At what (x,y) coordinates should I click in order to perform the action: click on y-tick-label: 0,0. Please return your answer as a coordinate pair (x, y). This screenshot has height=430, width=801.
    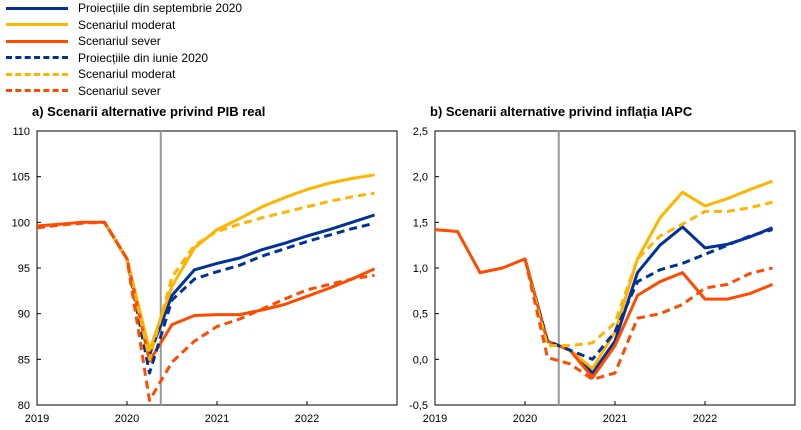
    Looking at the image, I should click on (420, 360).